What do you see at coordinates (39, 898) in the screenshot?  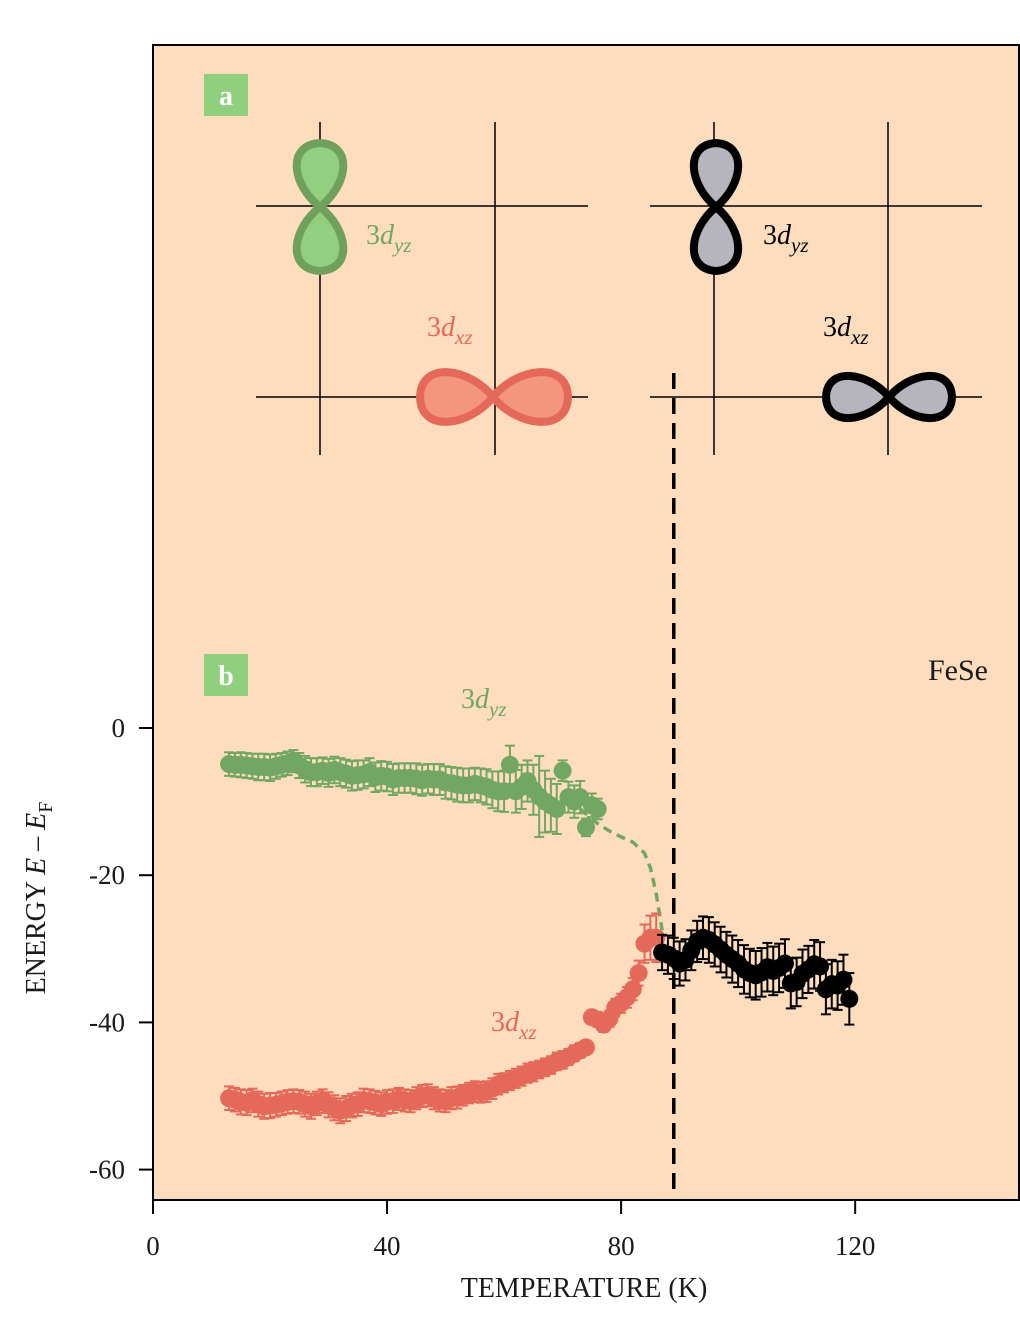 I see `y-axis-title: ENERGY E – EF` at bounding box center [39, 898].